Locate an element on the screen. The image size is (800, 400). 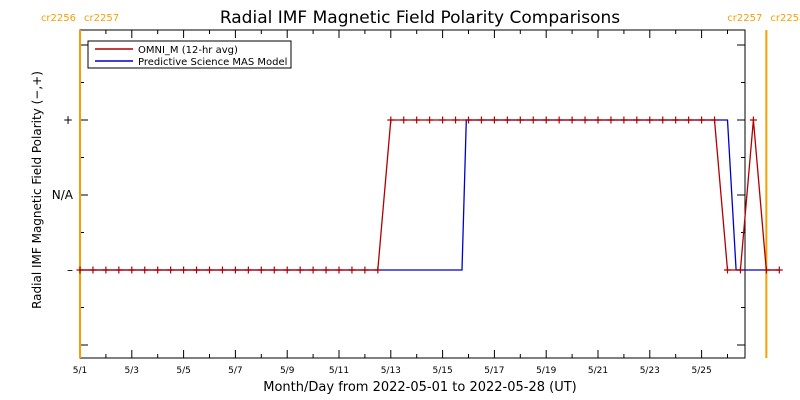
legend-label: Predictive Science MAS Model is located at coordinates (212, 62).